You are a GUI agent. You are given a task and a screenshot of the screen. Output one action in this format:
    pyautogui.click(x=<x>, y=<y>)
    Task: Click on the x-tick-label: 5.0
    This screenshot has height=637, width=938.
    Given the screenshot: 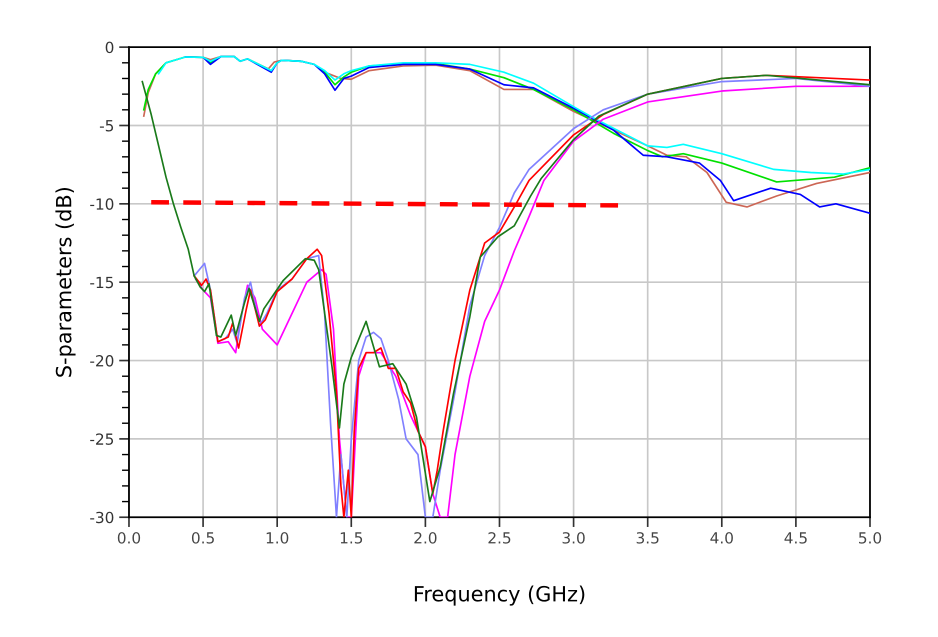 What is the action you would take?
    pyautogui.click(x=870, y=538)
    